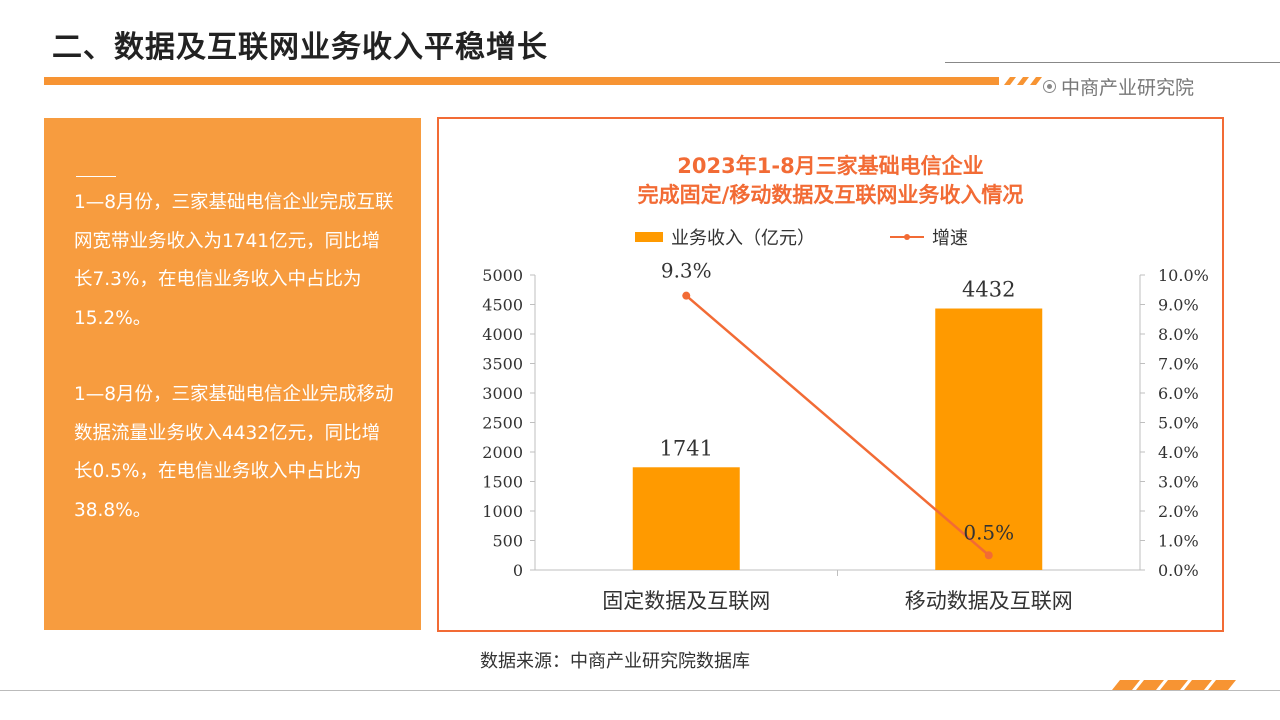  What do you see at coordinates (502, 423) in the screenshot?
I see `left-tick-label: 2500` at bounding box center [502, 423].